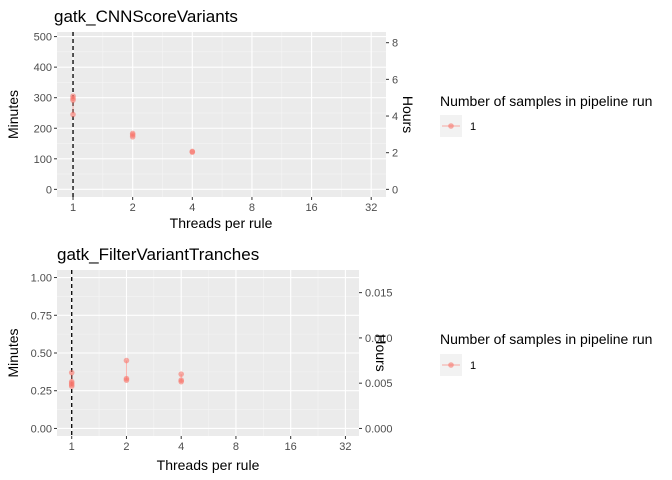  I want to click on y2-tick-label: 0, so click(395, 190).